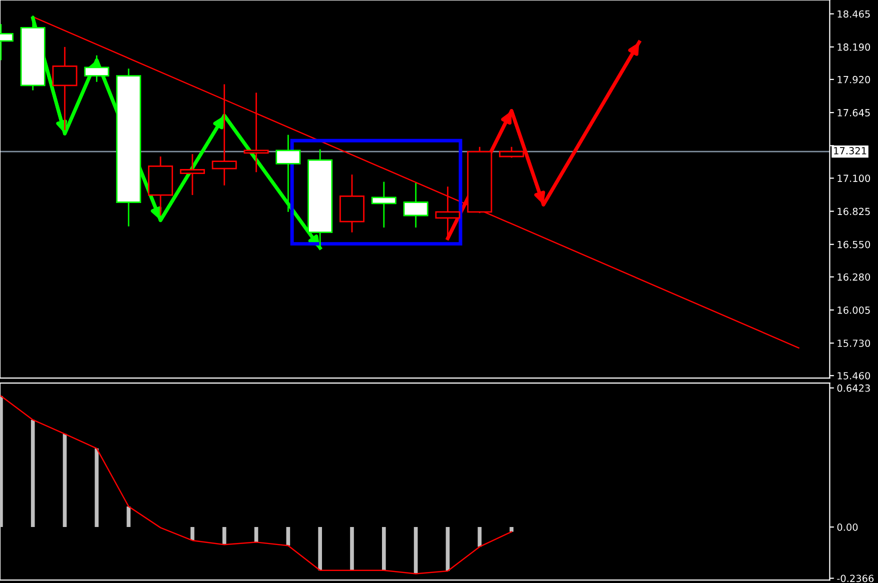 This screenshot has width=878, height=583. Describe the element at coordinates (854, 277) in the screenshot. I see `y-tick-label: 16.280` at that location.